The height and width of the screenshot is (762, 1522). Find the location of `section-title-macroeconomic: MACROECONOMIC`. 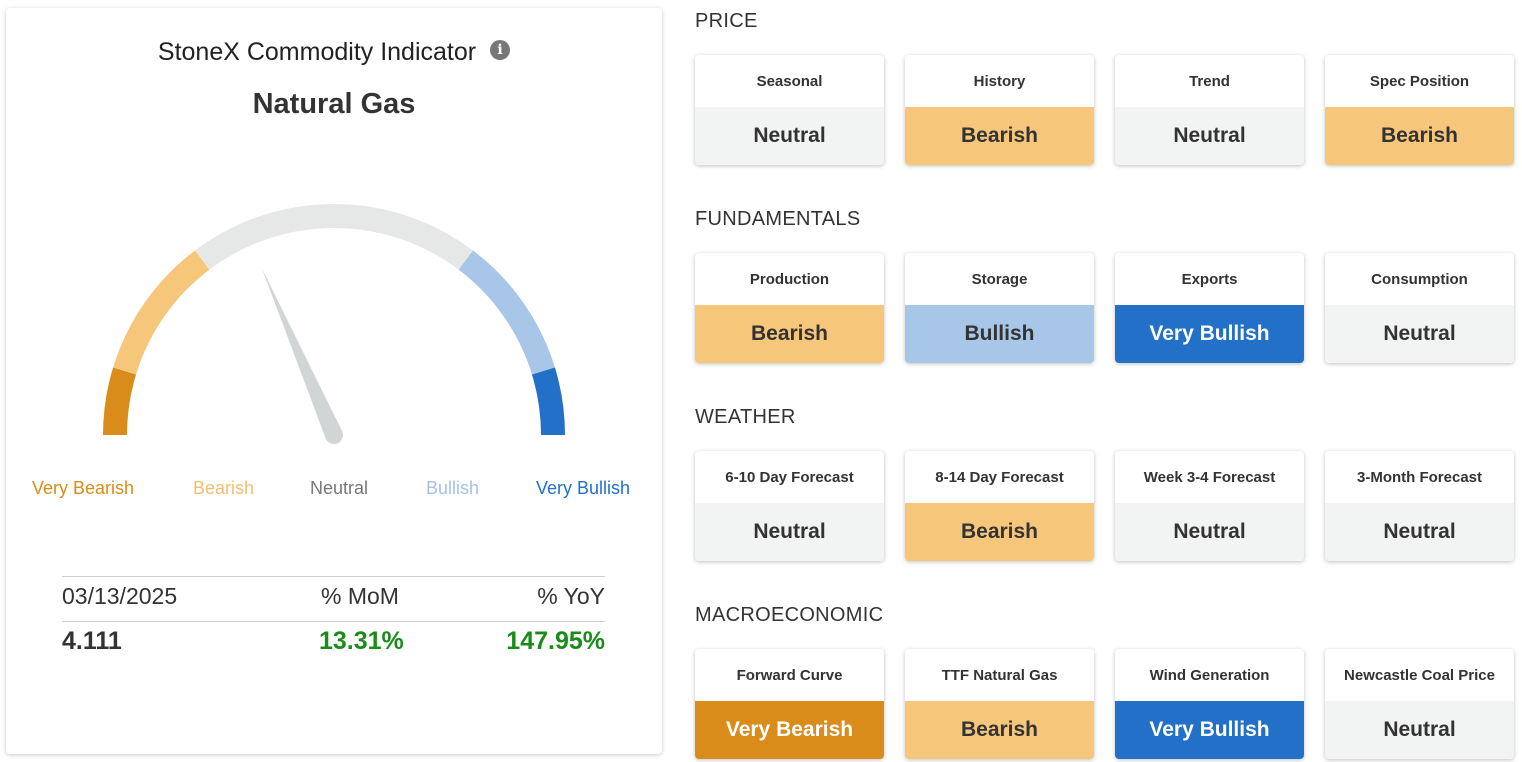

section-title-macroeconomic: MACROECONOMIC is located at coordinates (789, 615).